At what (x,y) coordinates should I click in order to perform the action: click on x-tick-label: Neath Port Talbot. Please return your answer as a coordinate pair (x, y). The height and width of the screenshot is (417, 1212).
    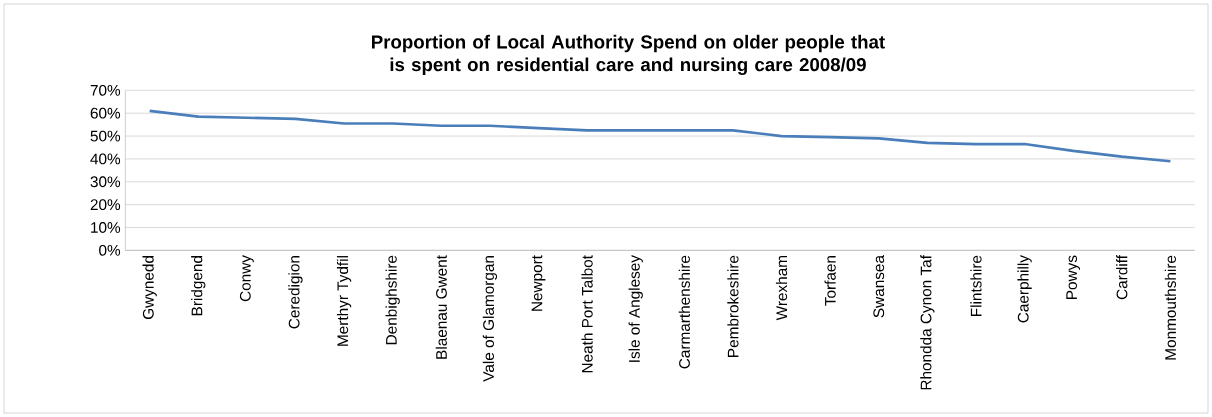
    Looking at the image, I should click on (587, 314).